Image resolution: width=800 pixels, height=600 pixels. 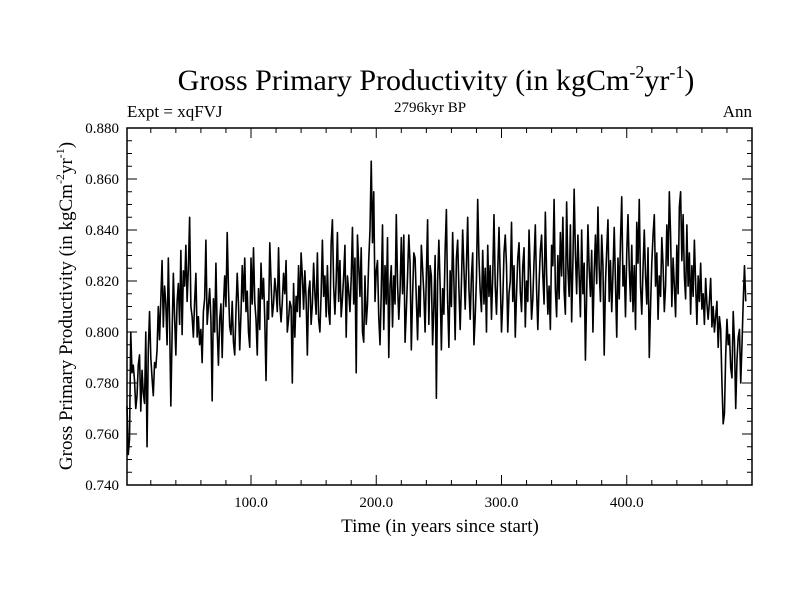 I want to click on y-tick-label: 0.740, so click(x=102, y=486).